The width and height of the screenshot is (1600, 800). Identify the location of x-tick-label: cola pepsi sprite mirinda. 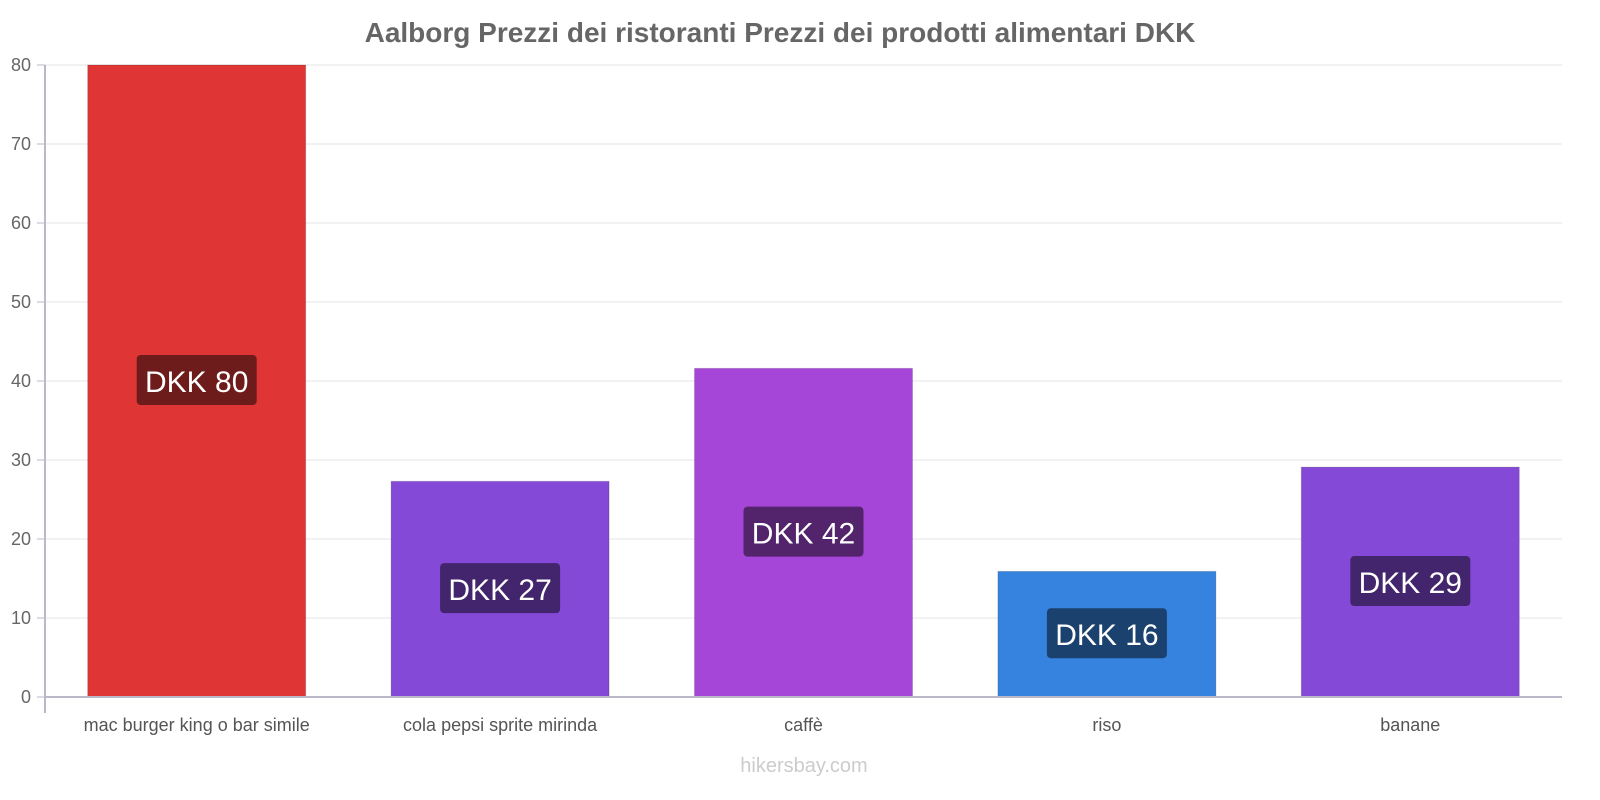
(500, 725).